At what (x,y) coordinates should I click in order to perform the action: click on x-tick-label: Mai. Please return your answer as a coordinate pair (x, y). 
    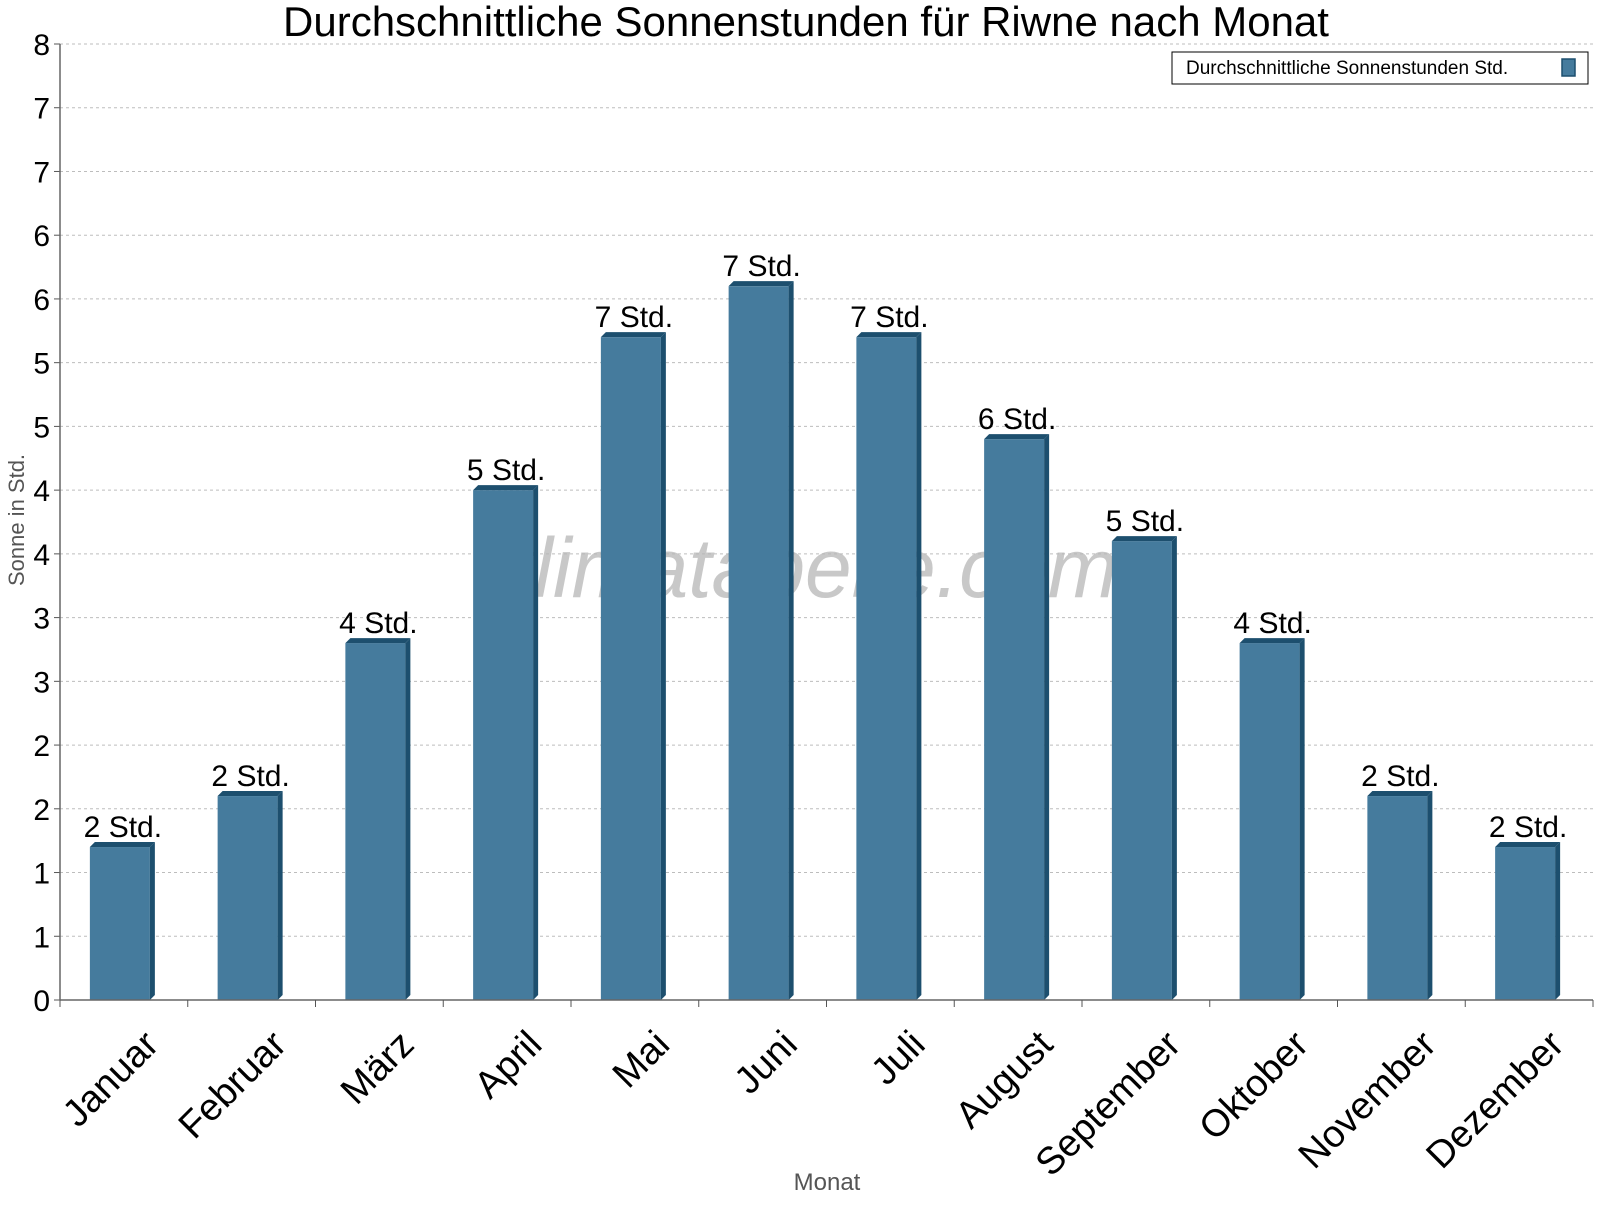
    Looking at the image, I should click on (641, 1059).